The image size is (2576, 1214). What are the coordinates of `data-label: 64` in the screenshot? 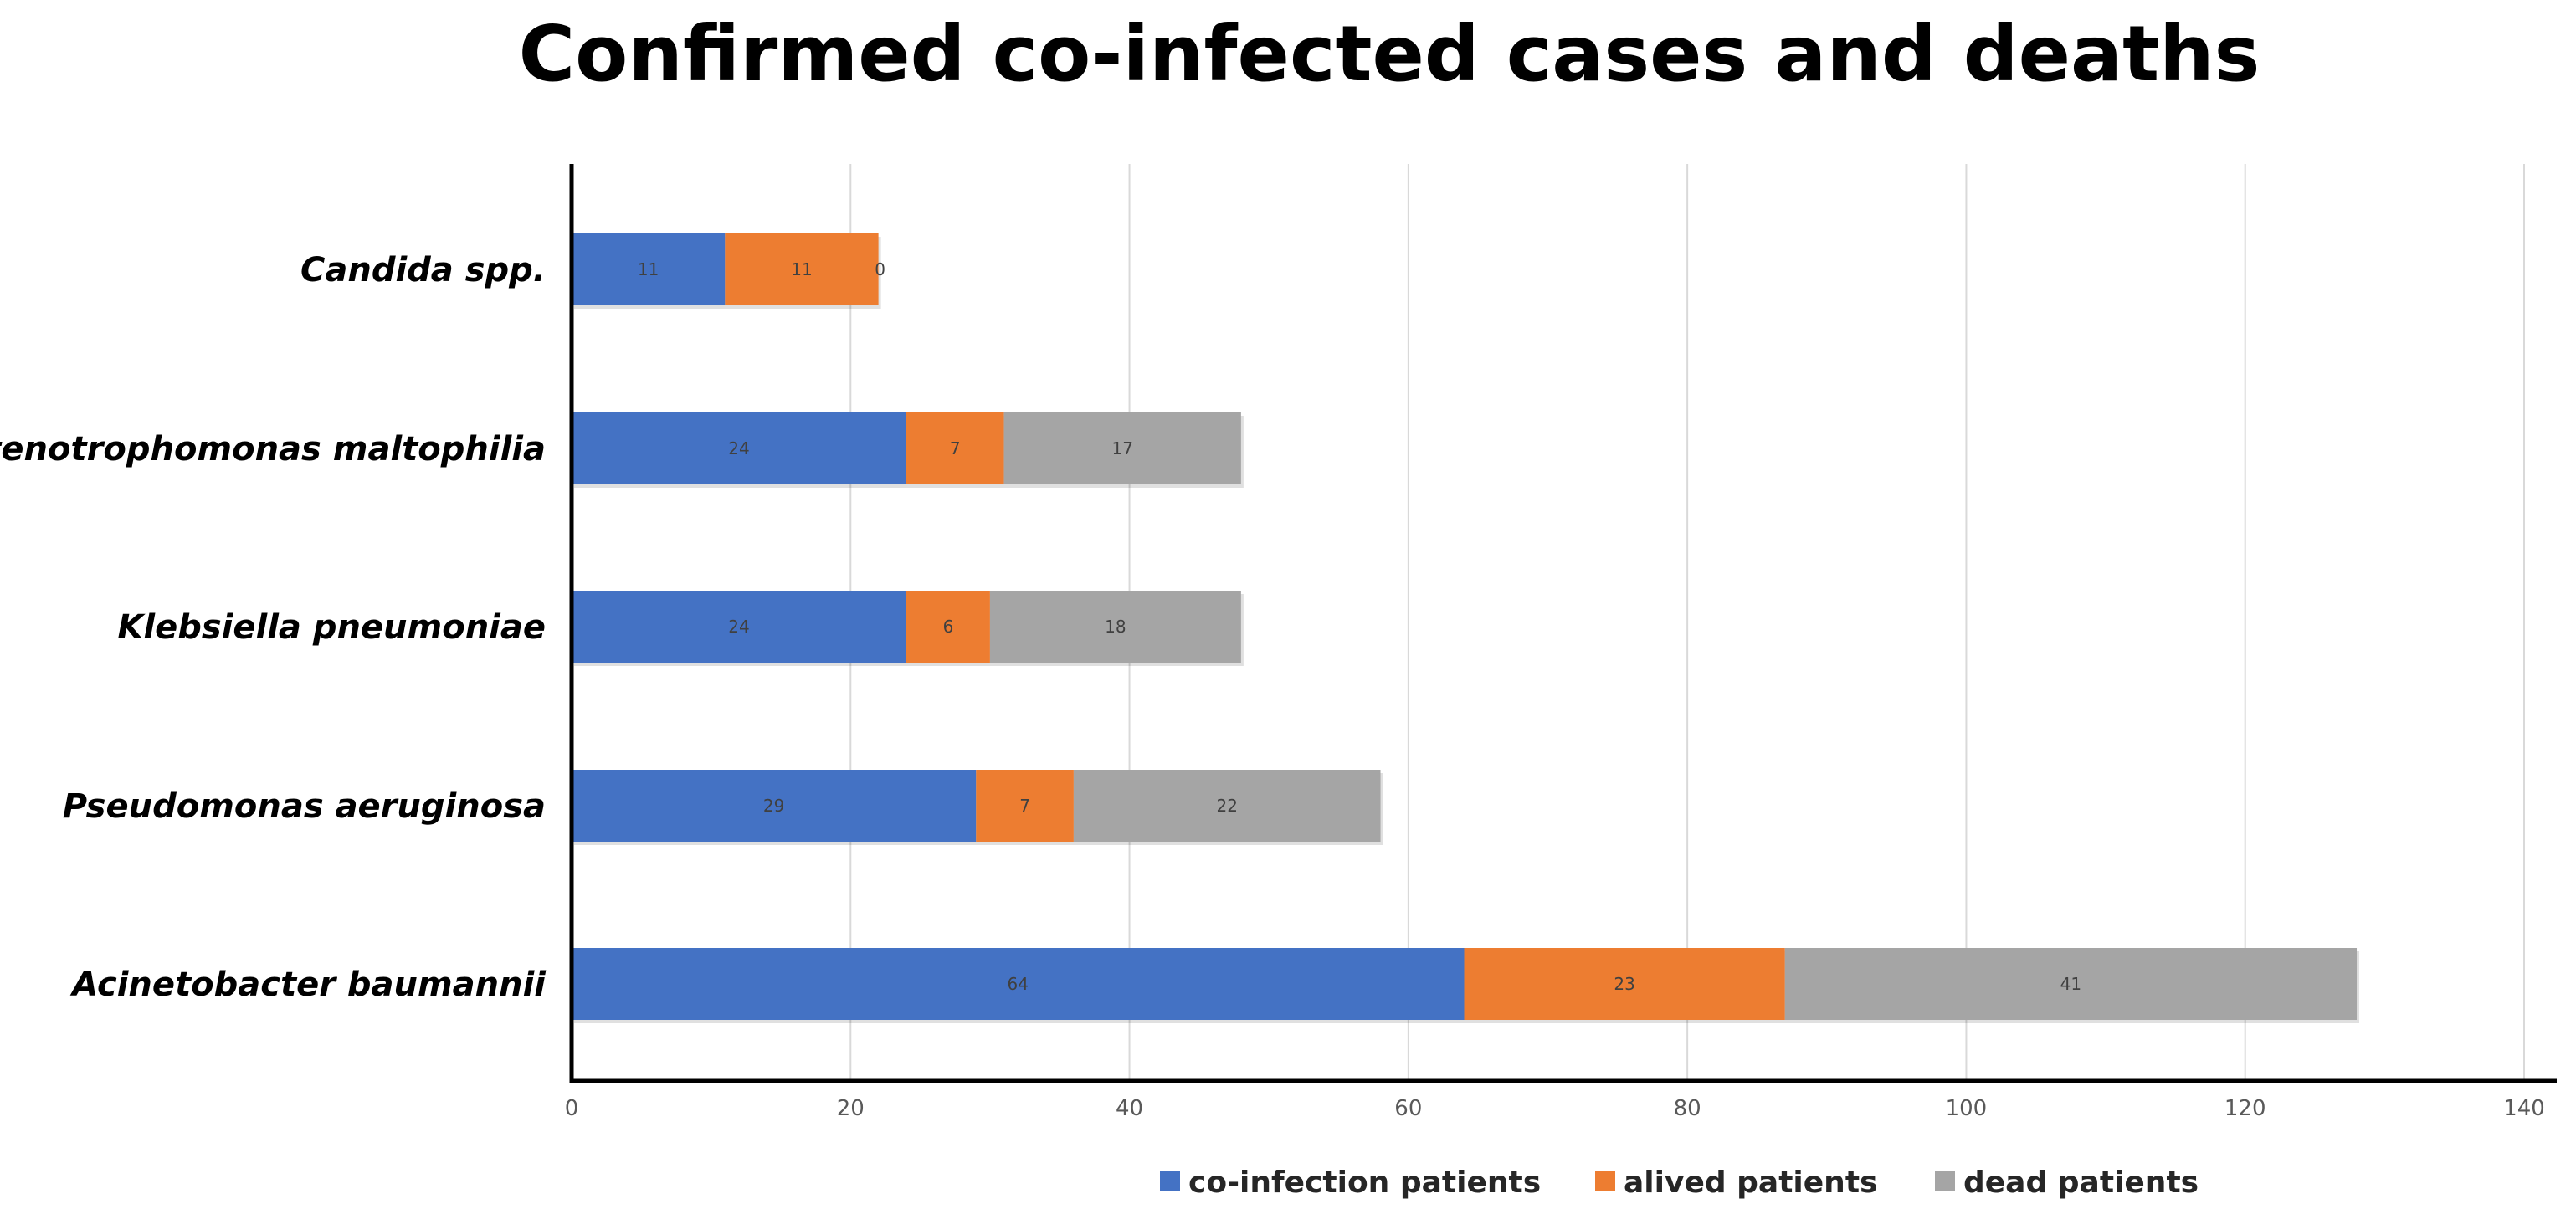 It's located at (1018, 984).